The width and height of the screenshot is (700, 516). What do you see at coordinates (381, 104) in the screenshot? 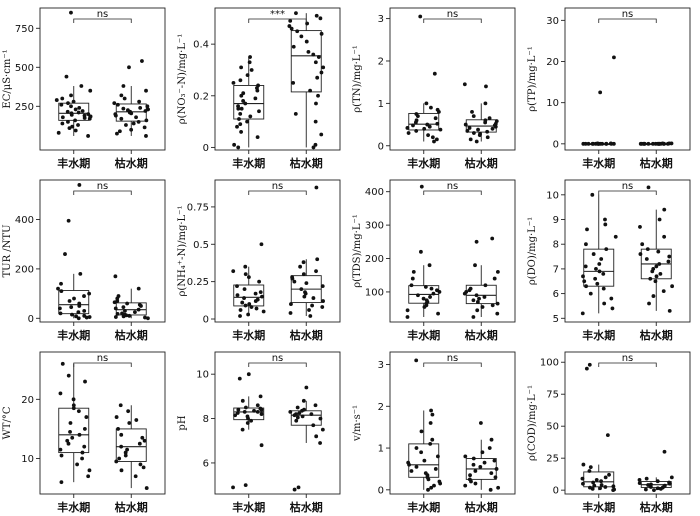
I see `y-tick-label: 1` at bounding box center [381, 104].